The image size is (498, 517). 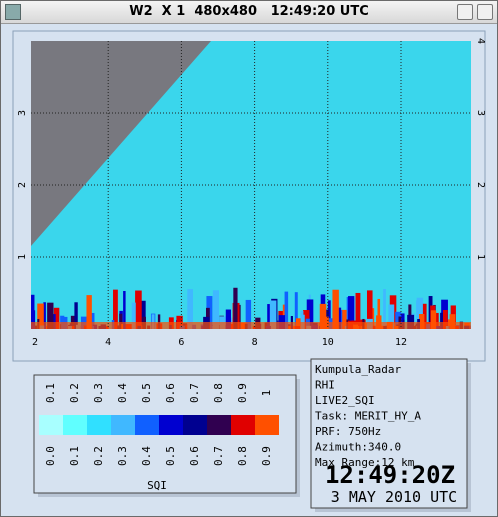 I want to click on x-tick-label: 8, so click(x=255, y=342).